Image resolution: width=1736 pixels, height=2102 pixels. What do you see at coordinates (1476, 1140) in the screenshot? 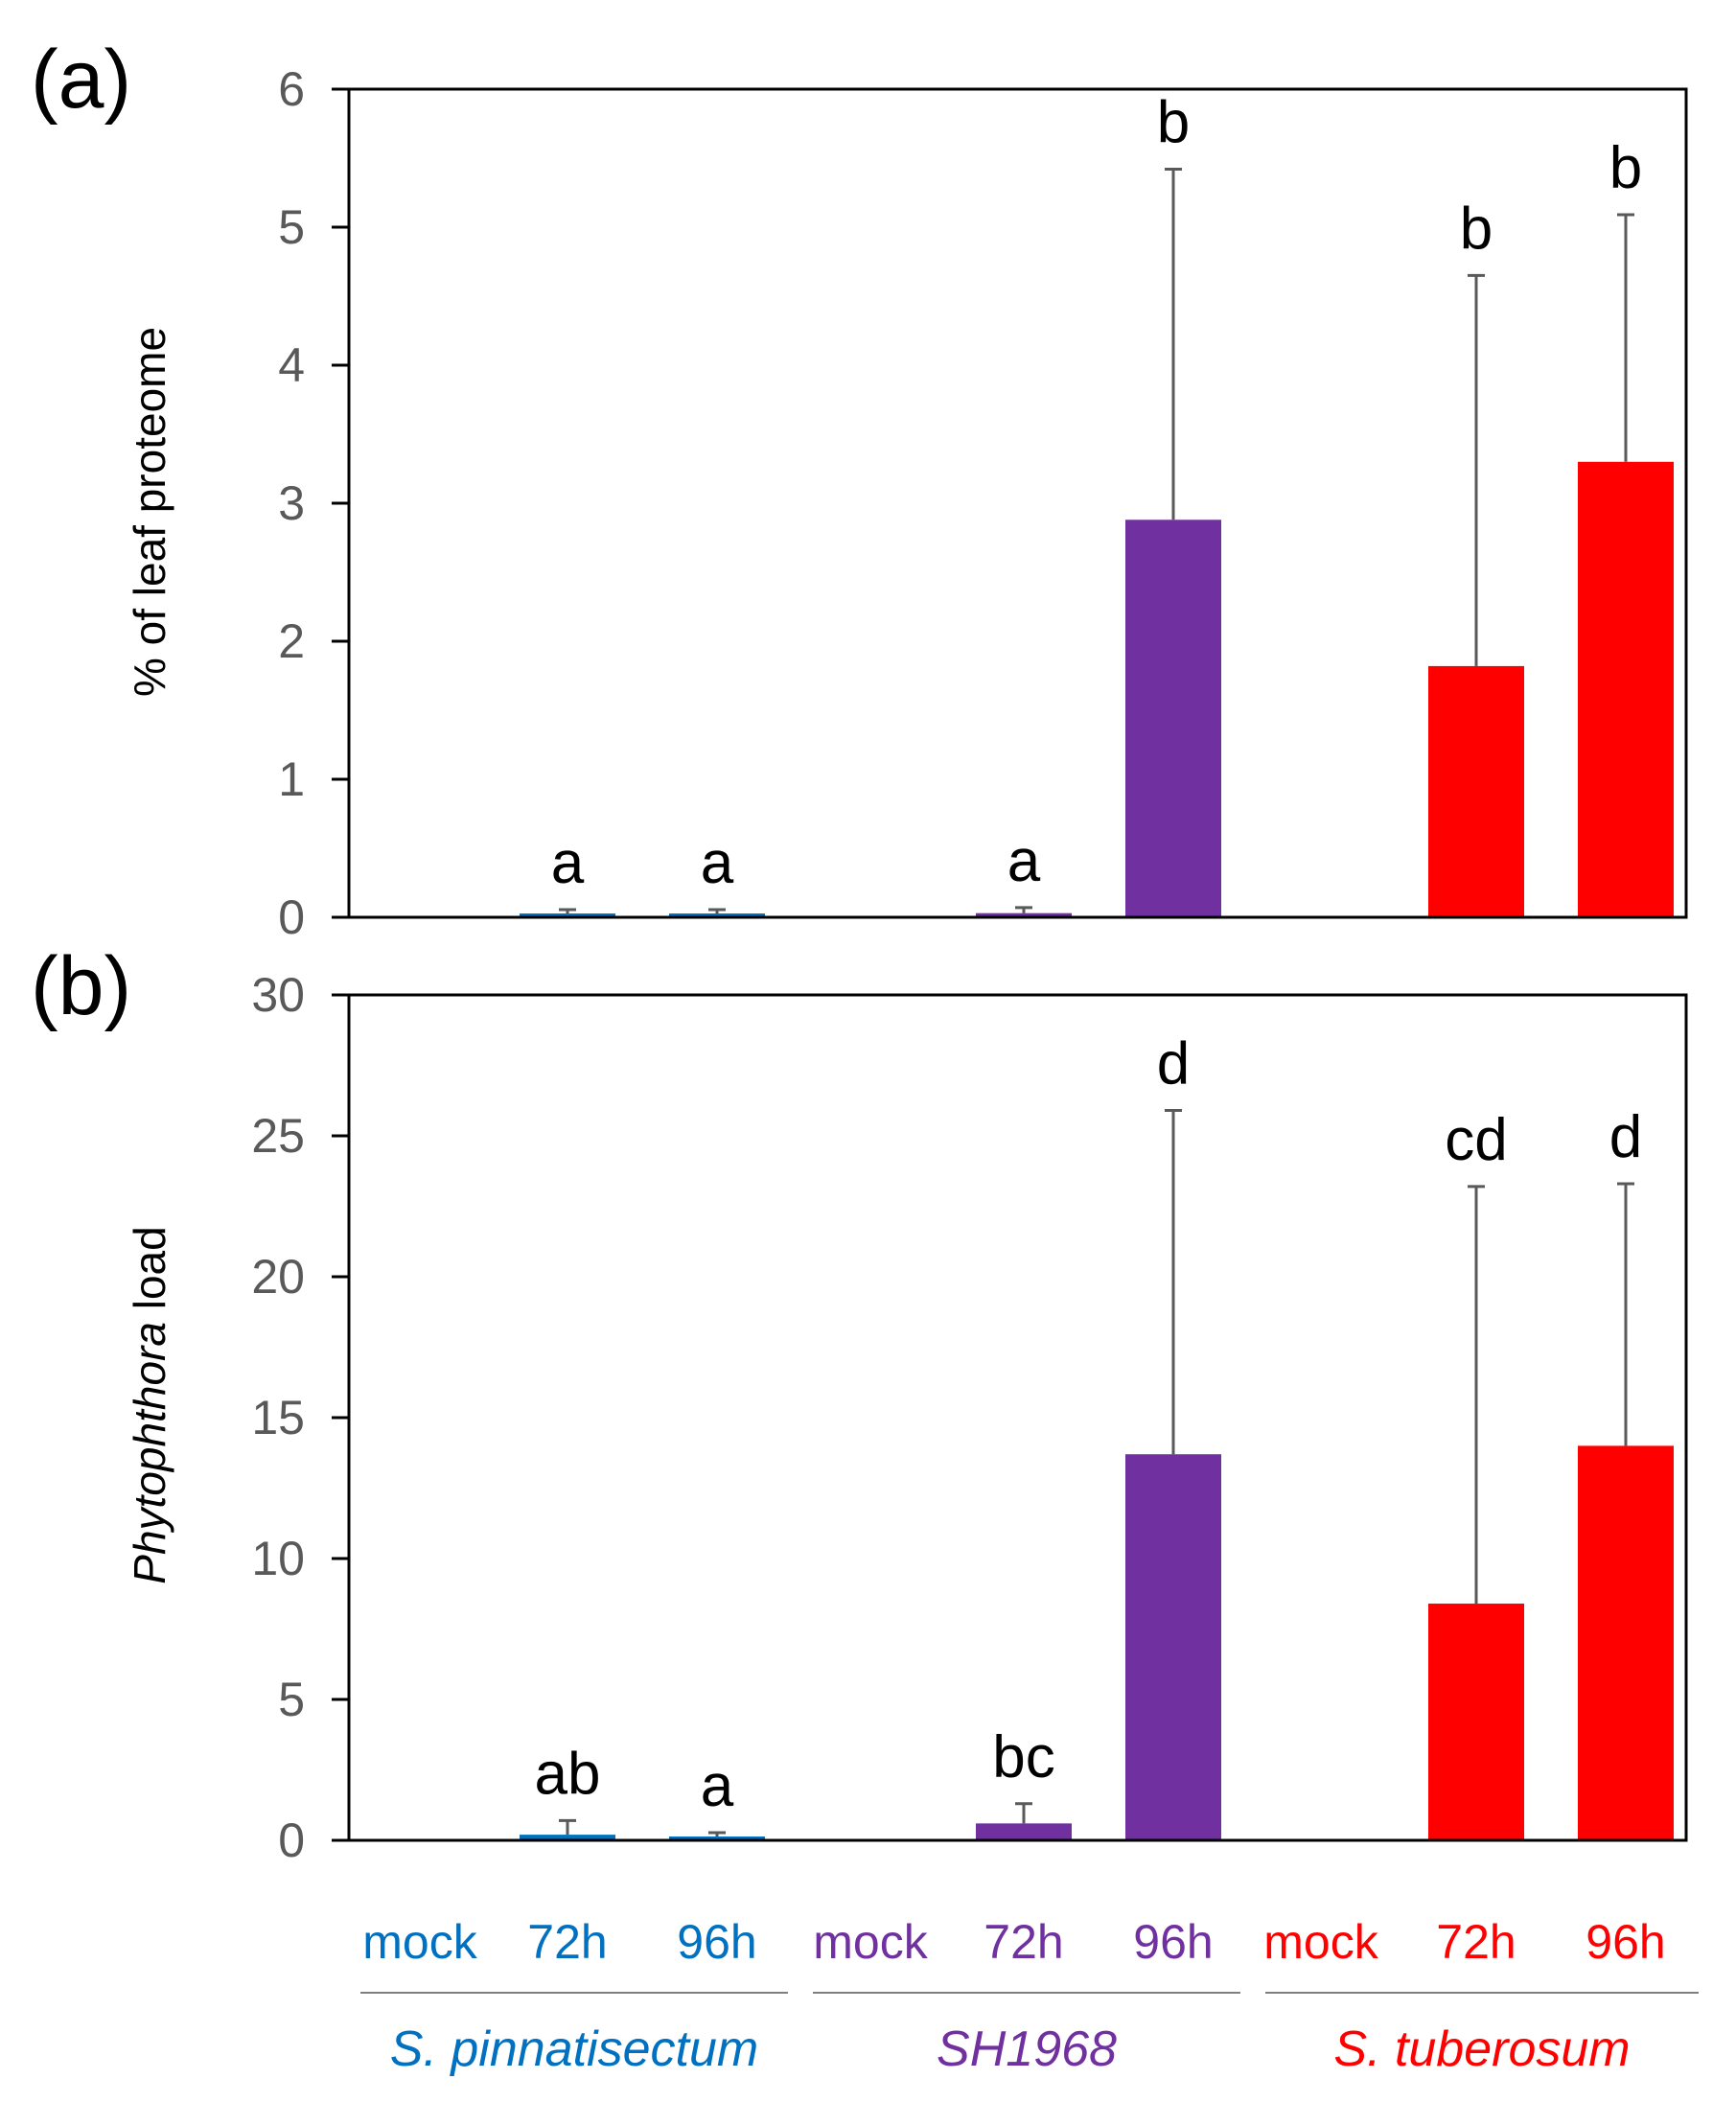
I see `panel-b-sig-letter-7: cd` at bounding box center [1476, 1140].